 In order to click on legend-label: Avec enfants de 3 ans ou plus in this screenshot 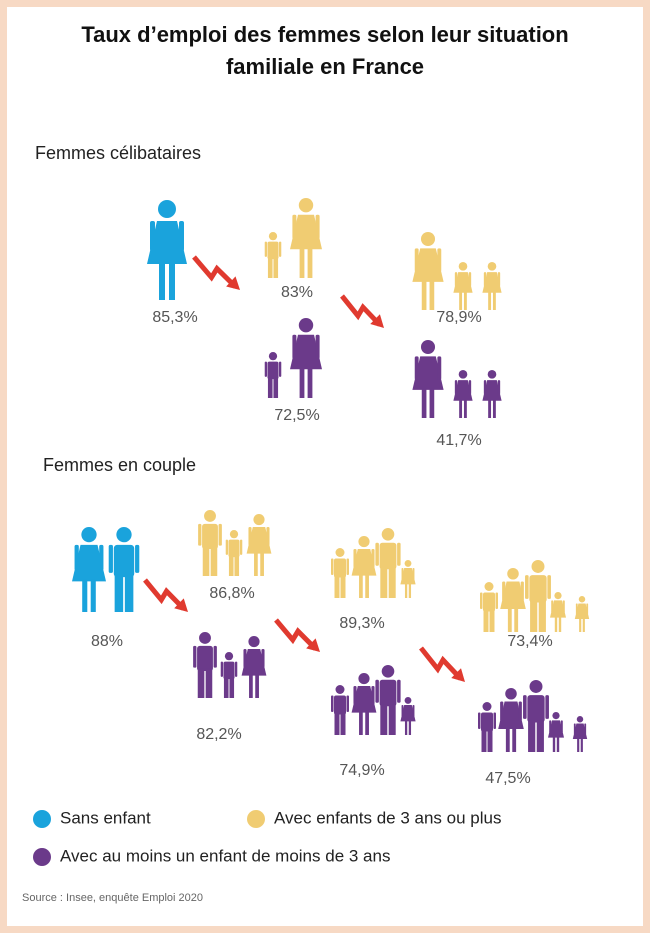, I will do `click(387, 817)`.